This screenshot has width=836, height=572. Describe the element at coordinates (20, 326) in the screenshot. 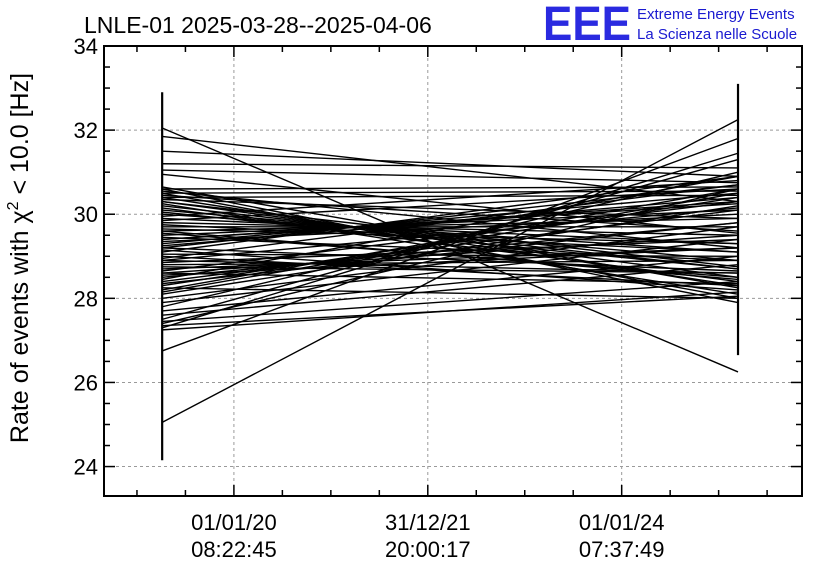

I see `y-axis-label-main: Rate of events with χ` at that location.